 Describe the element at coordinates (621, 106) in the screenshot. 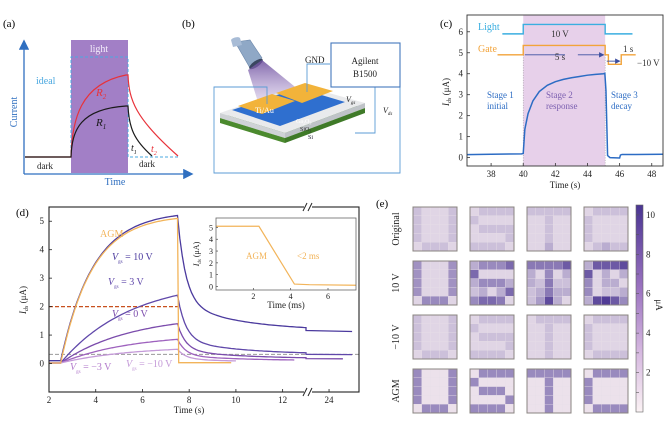

I see `stage-3-line2: decay` at that location.